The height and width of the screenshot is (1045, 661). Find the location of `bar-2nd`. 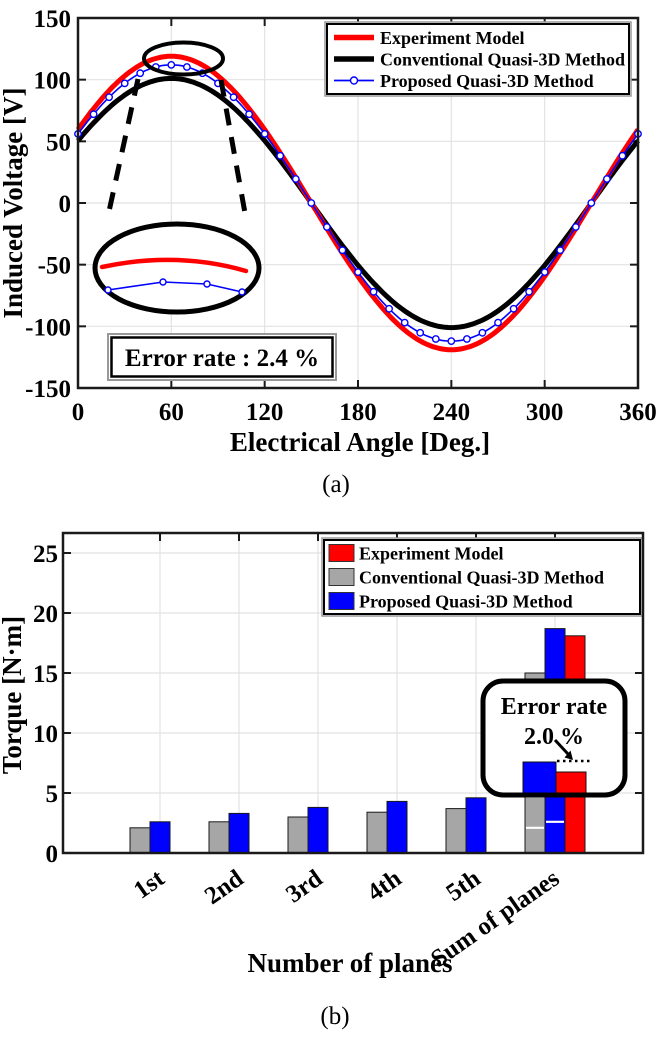

bar-2nd is located at coordinates (239, 833).